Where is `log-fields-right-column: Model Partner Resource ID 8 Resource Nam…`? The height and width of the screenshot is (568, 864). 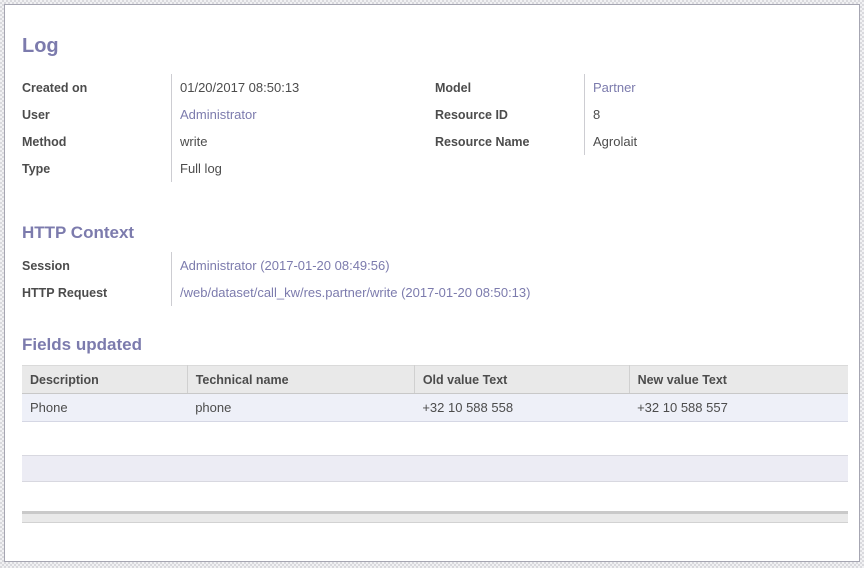 log-fields-right-column: Model Partner Resource ID 8 Resource Nam… is located at coordinates (641, 128).